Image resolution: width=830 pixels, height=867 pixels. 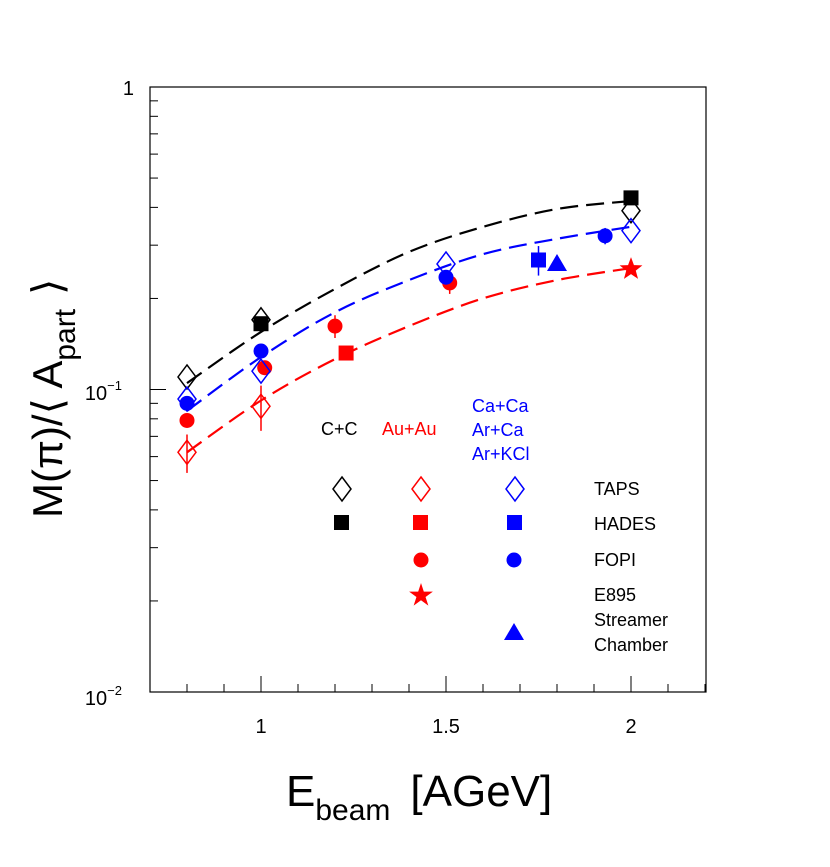 I want to click on y-axis-title: M(π)/⟨ Apart⟩, so click(x=53, y=398).